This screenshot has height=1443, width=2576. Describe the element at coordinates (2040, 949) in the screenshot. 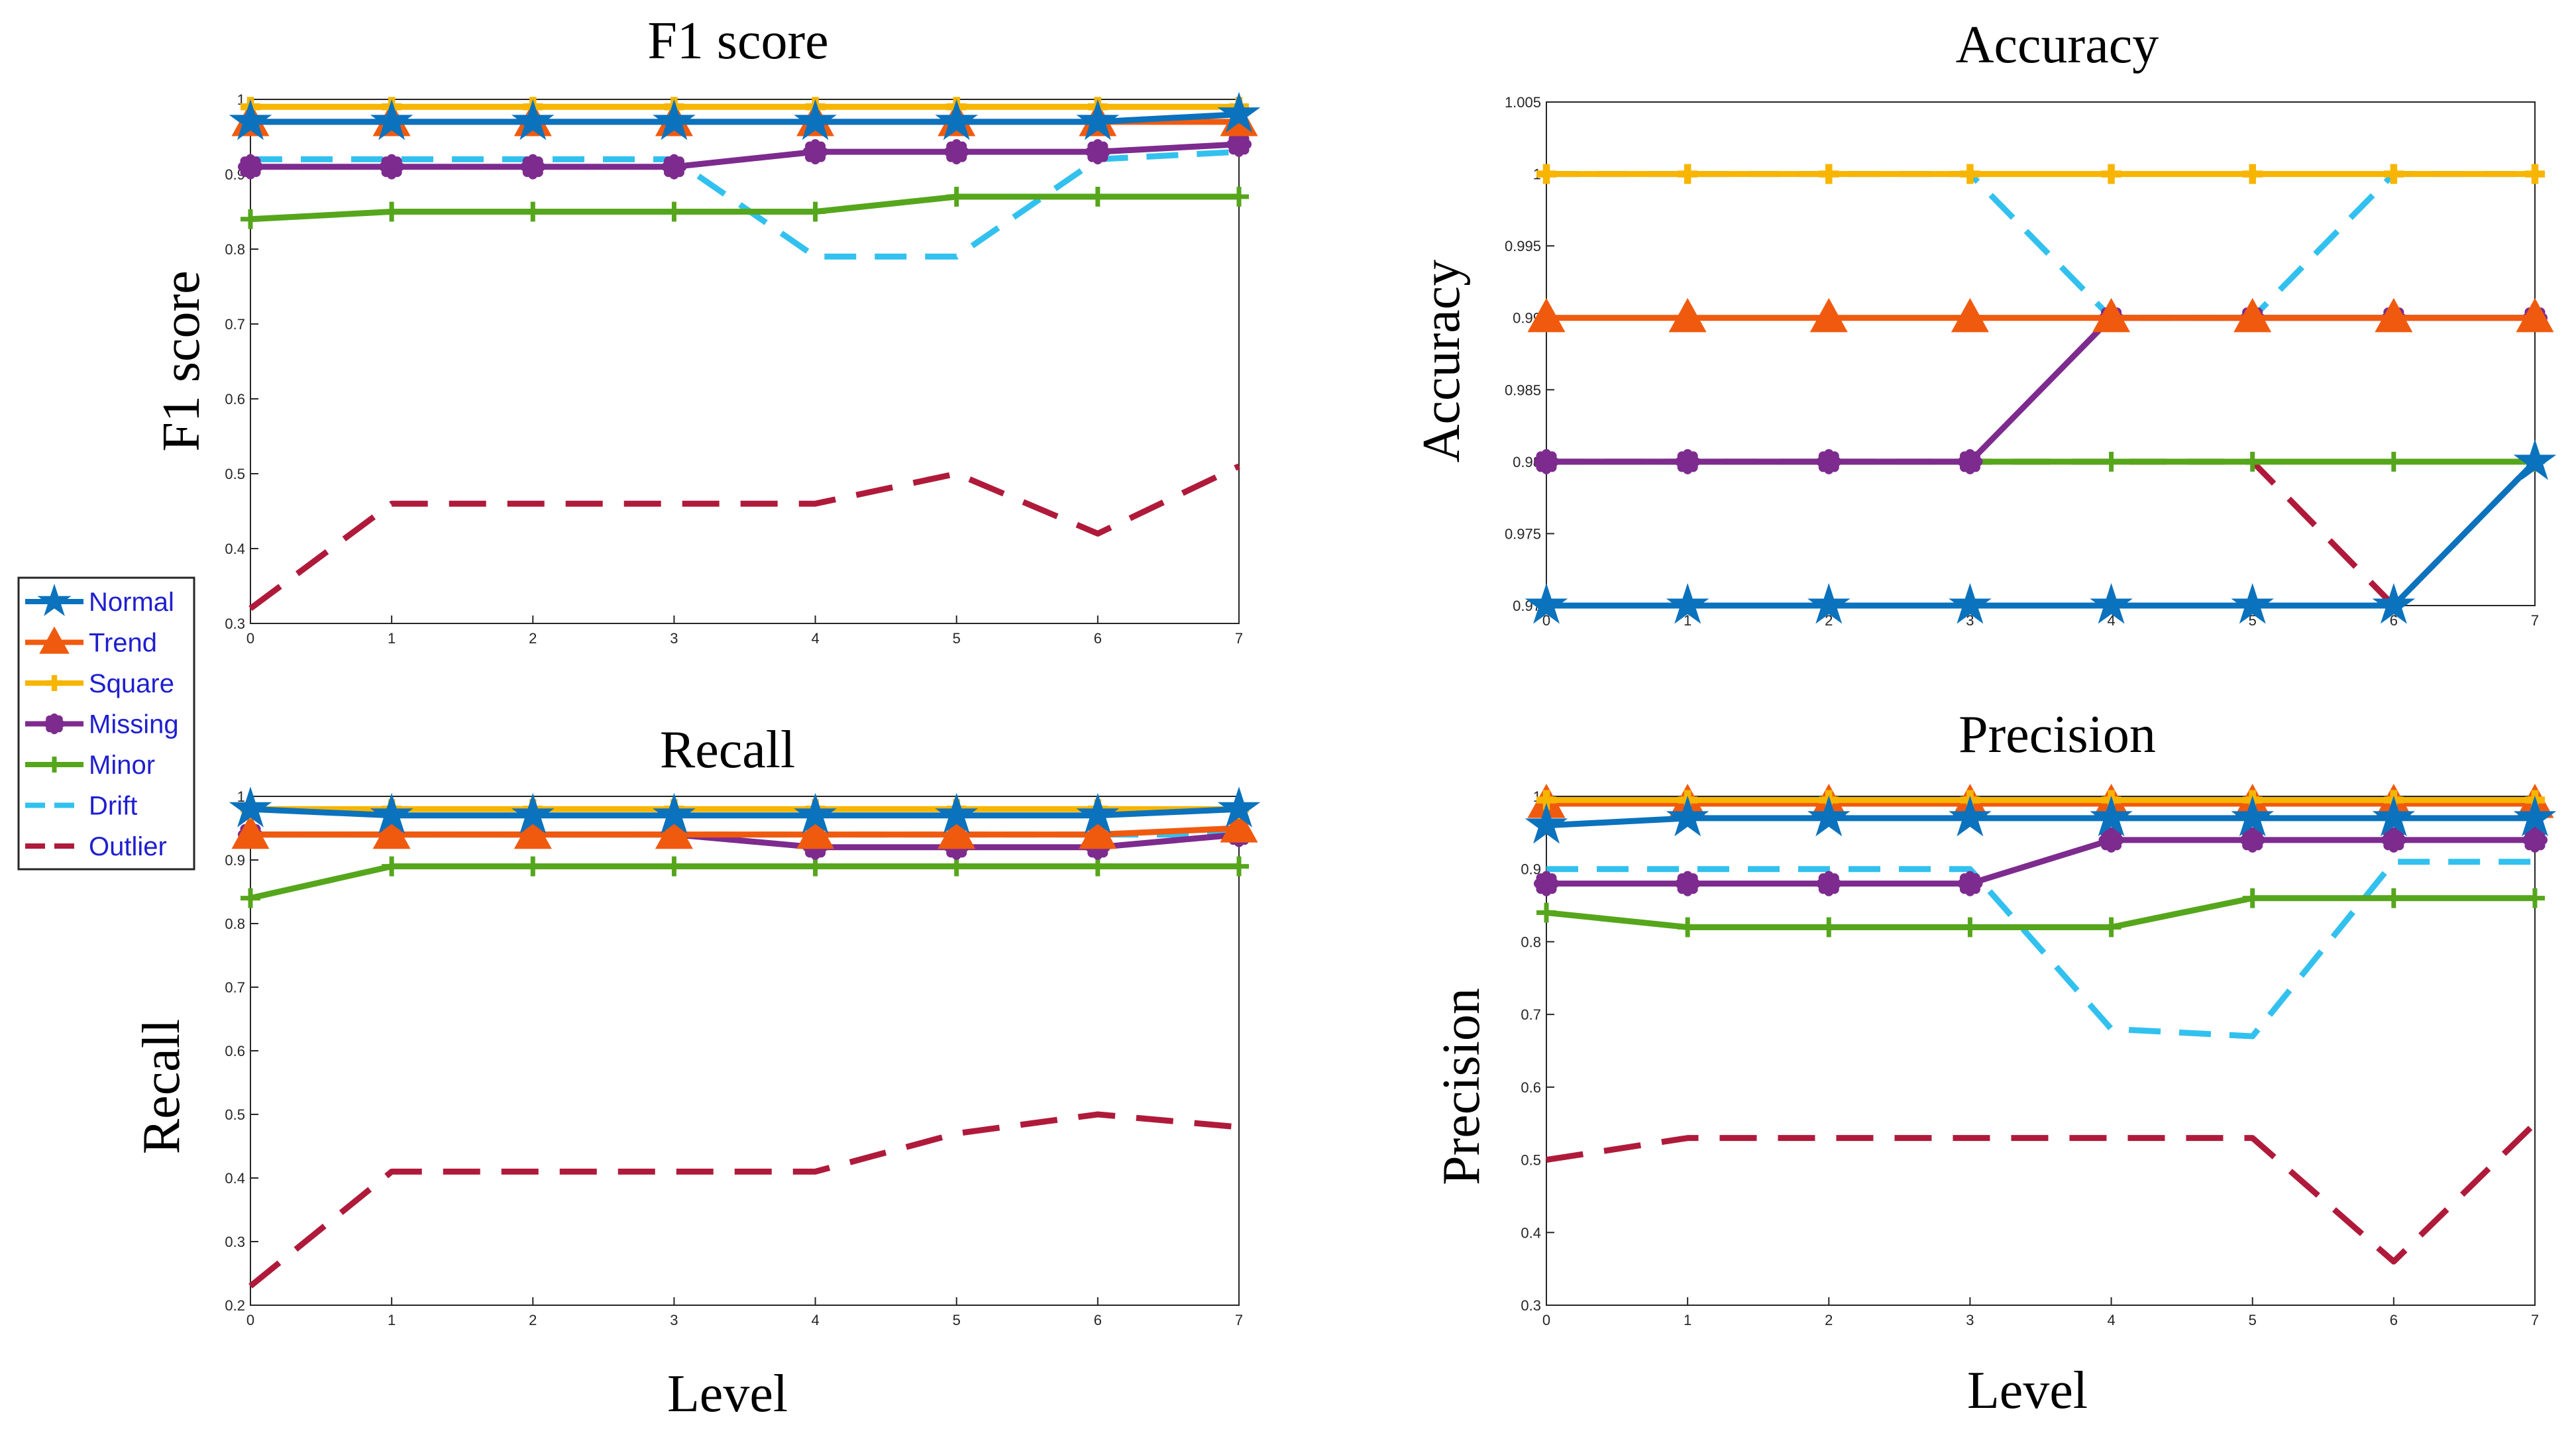

I see `series-line-drift-precision` at that location.